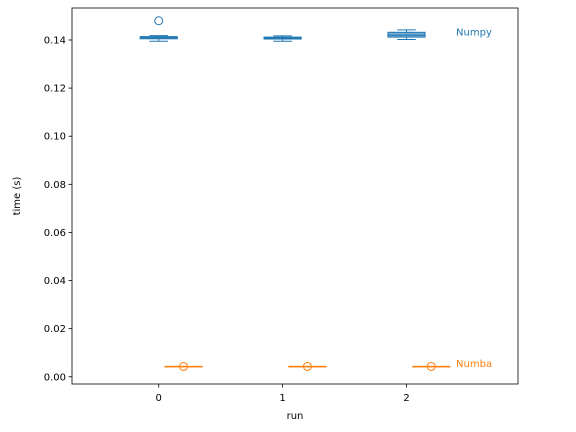  What do you see at coordinates (55, 89) in the screenshot?
I see `y-tick-label: 0.12` at bounding box center [55, 89].